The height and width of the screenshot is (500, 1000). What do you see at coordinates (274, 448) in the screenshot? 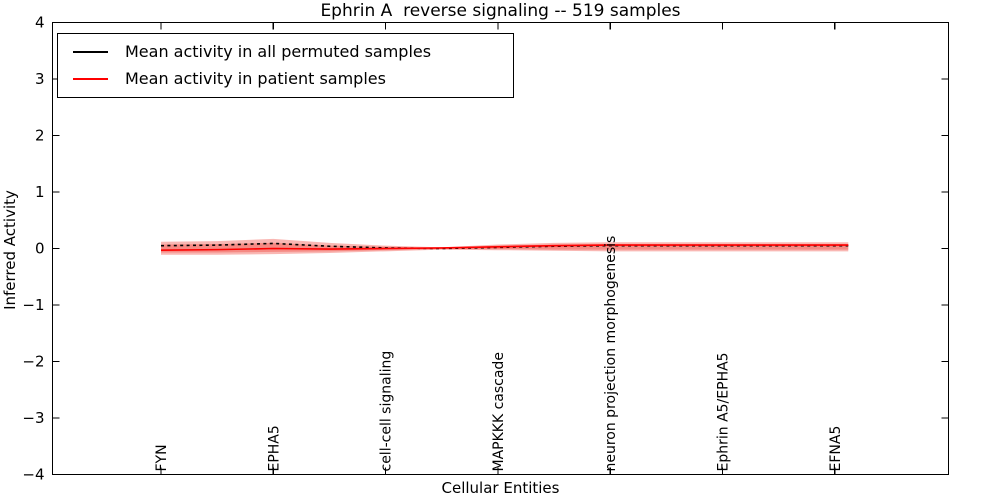
I see `x-tick-label: EPHA5` at bounding box center [274, 448].